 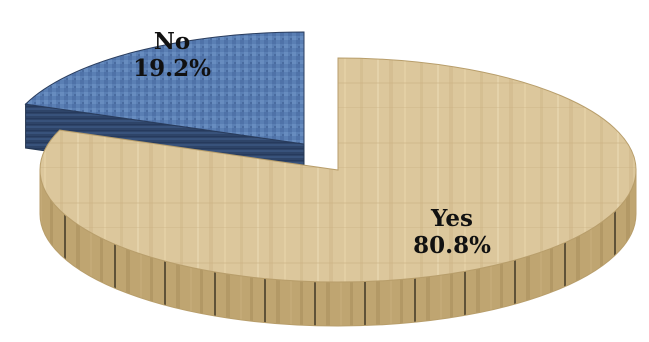 I want to click on slice-name-no: No, so click(x=172, y=41).